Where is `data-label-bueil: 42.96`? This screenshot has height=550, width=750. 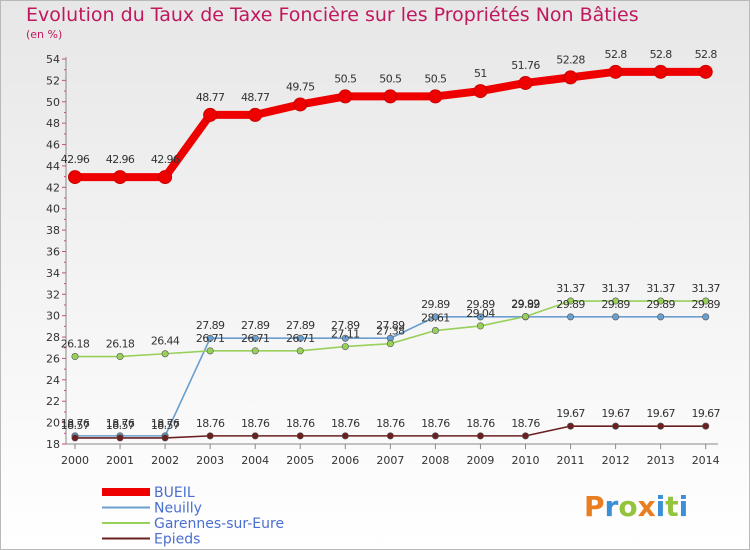
data-label-bueil: 42.96 is located at coordinates (120, 159).